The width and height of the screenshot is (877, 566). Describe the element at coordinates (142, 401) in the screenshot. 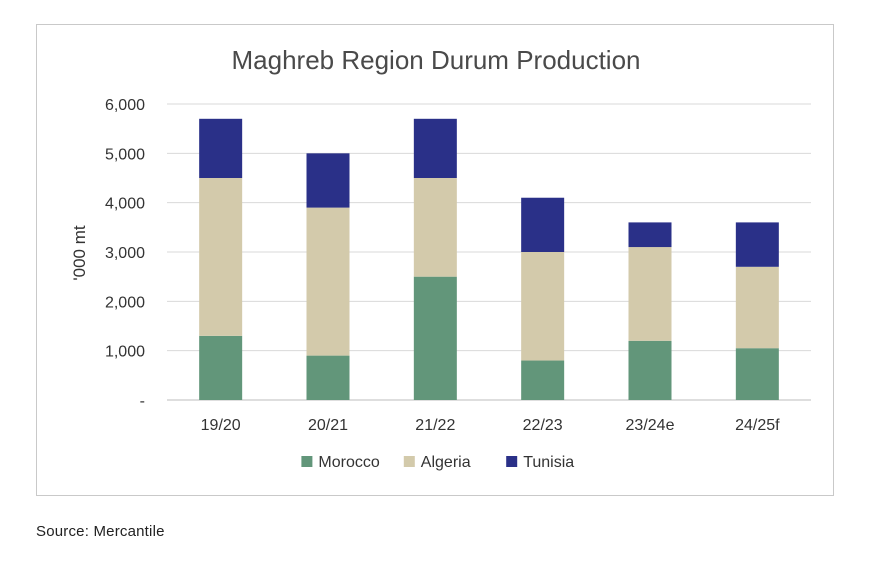

I see `y-tick-label: -` at that location.